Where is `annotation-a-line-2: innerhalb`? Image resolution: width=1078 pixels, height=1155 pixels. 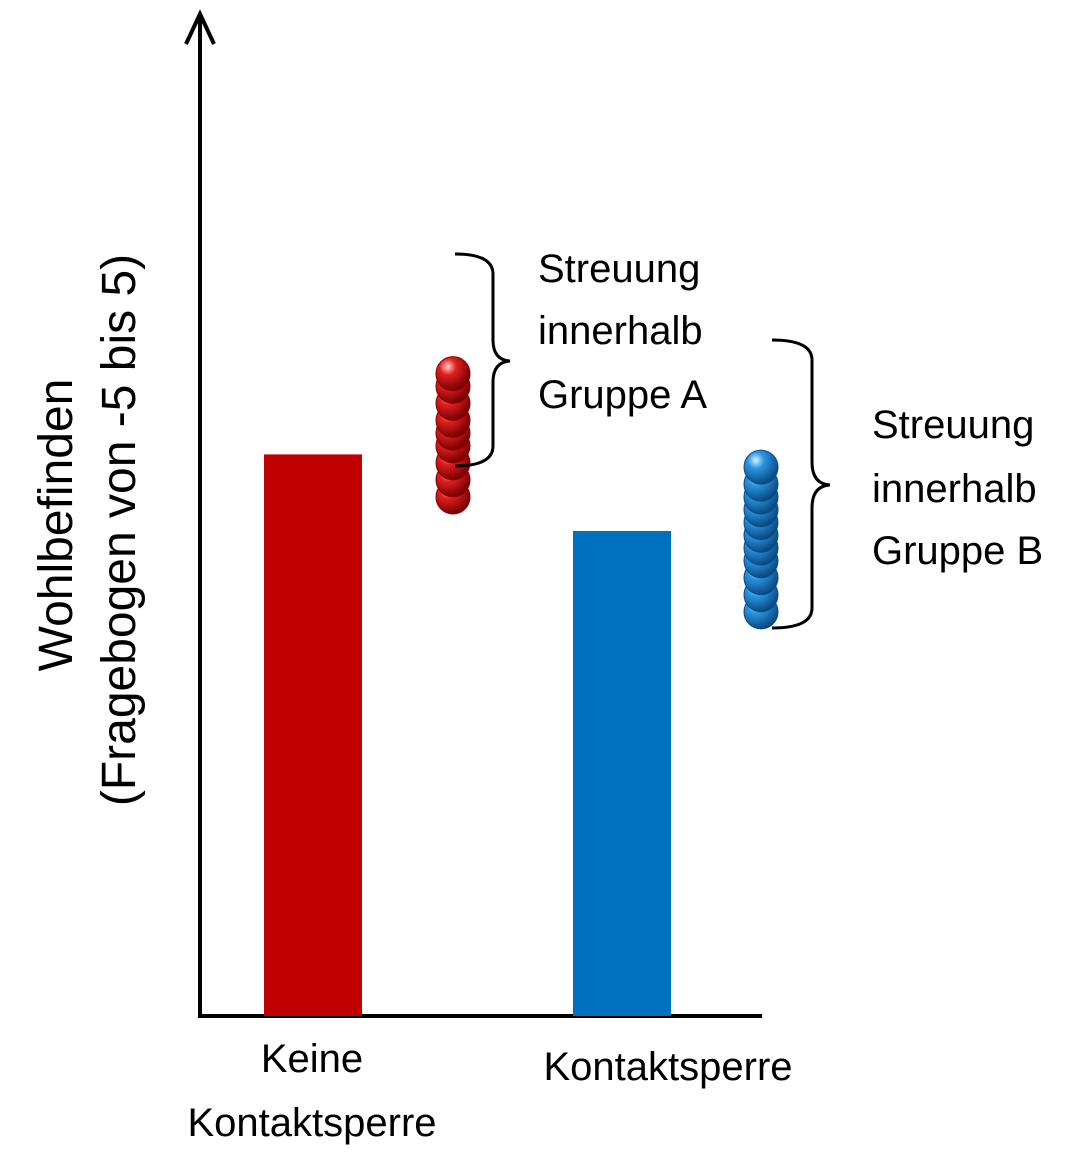 annotation-a-line-2: innerhalb is located at coordinates (620, 331).